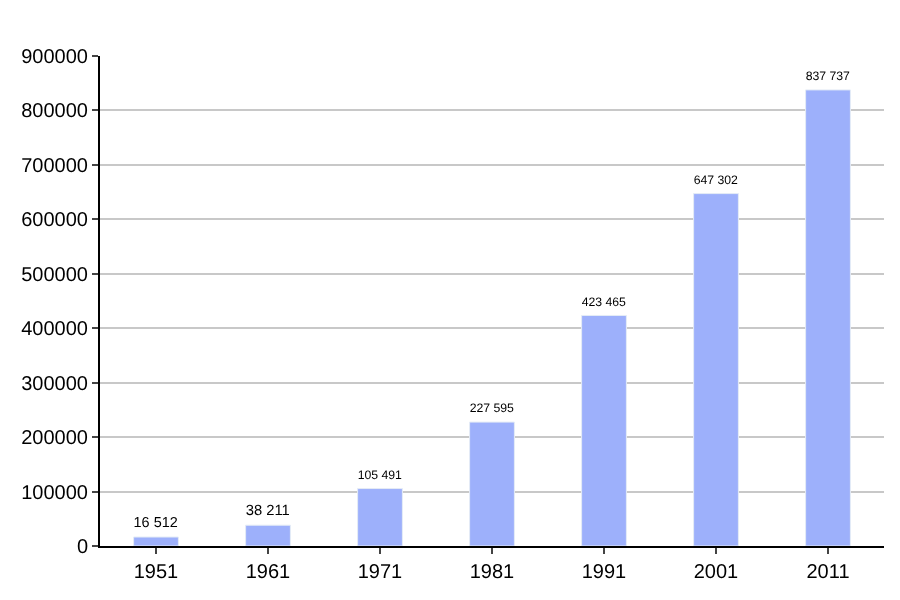 Image resolution: width=900 pixels, height=600 pixels. What do you see at coordinates (604, 573) in the screenshot?
I see `x-tick-label: 1991` at bounding box center [604, 573].